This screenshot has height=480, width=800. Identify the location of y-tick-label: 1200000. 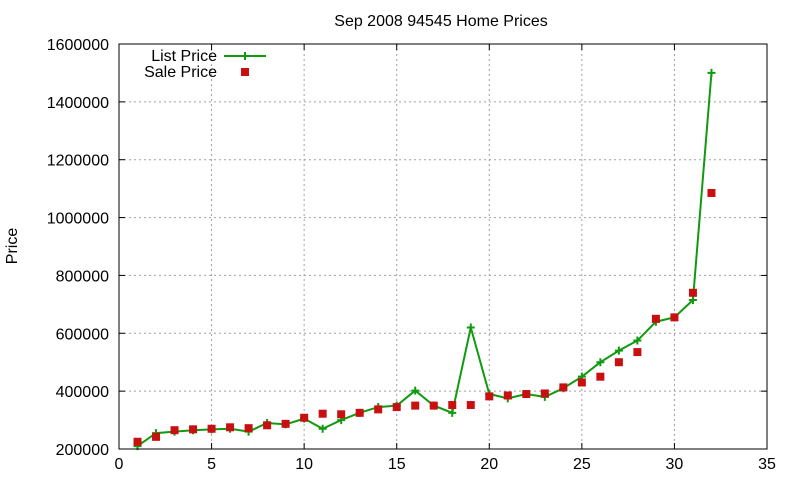
(78, 161).